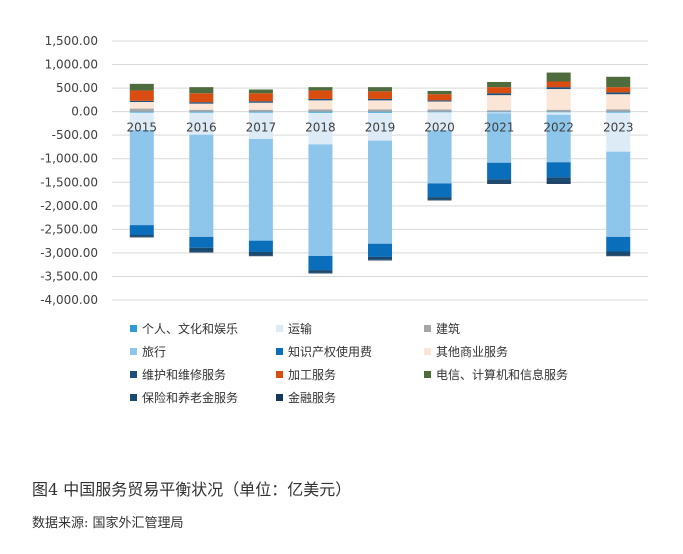  I want to click on legend-label: 知识产权使用费, so click(330, 351).